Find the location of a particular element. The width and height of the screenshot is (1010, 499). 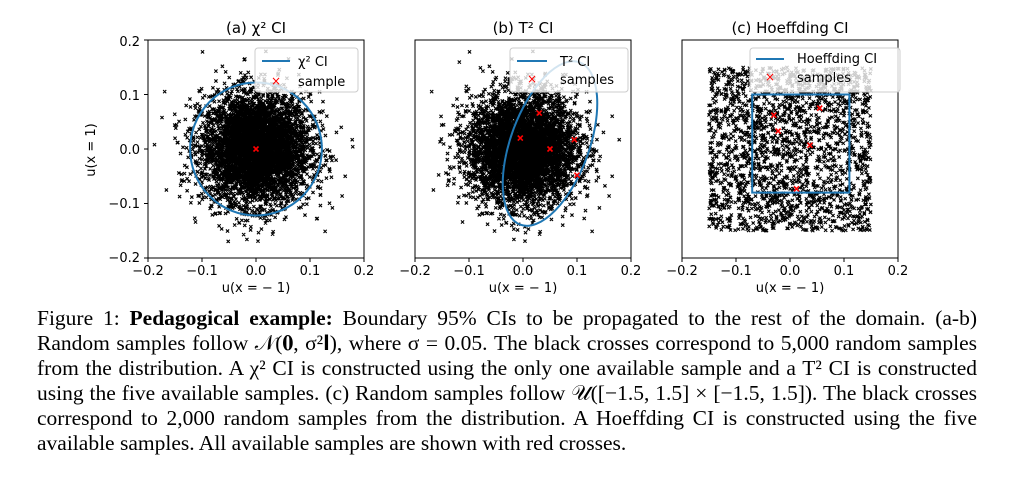

legend-ci-label: T² CI is located at coordinates (574, 62).